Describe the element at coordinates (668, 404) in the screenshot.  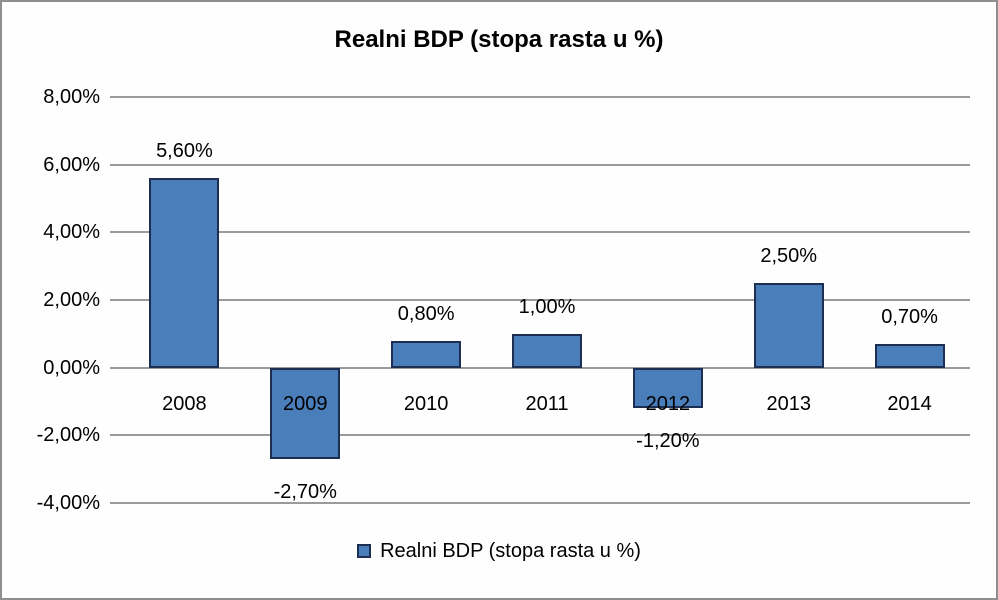
I see `x-axis-category-label: 2012` at that location.